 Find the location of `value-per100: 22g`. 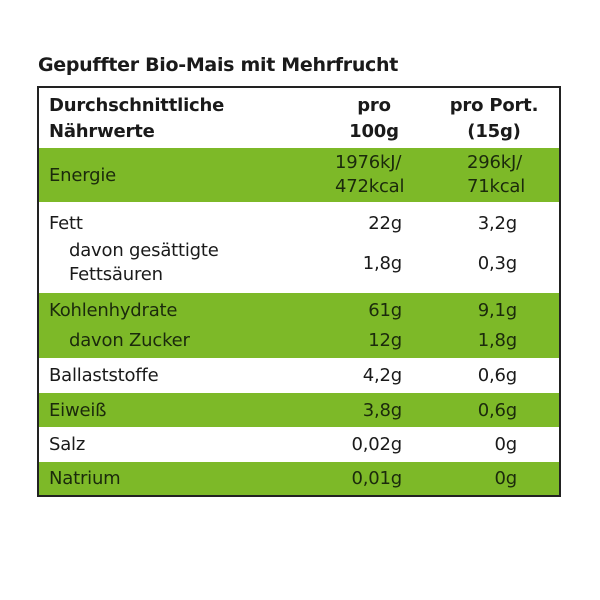

value-per100: 22g is located at coordinates (385, 223).